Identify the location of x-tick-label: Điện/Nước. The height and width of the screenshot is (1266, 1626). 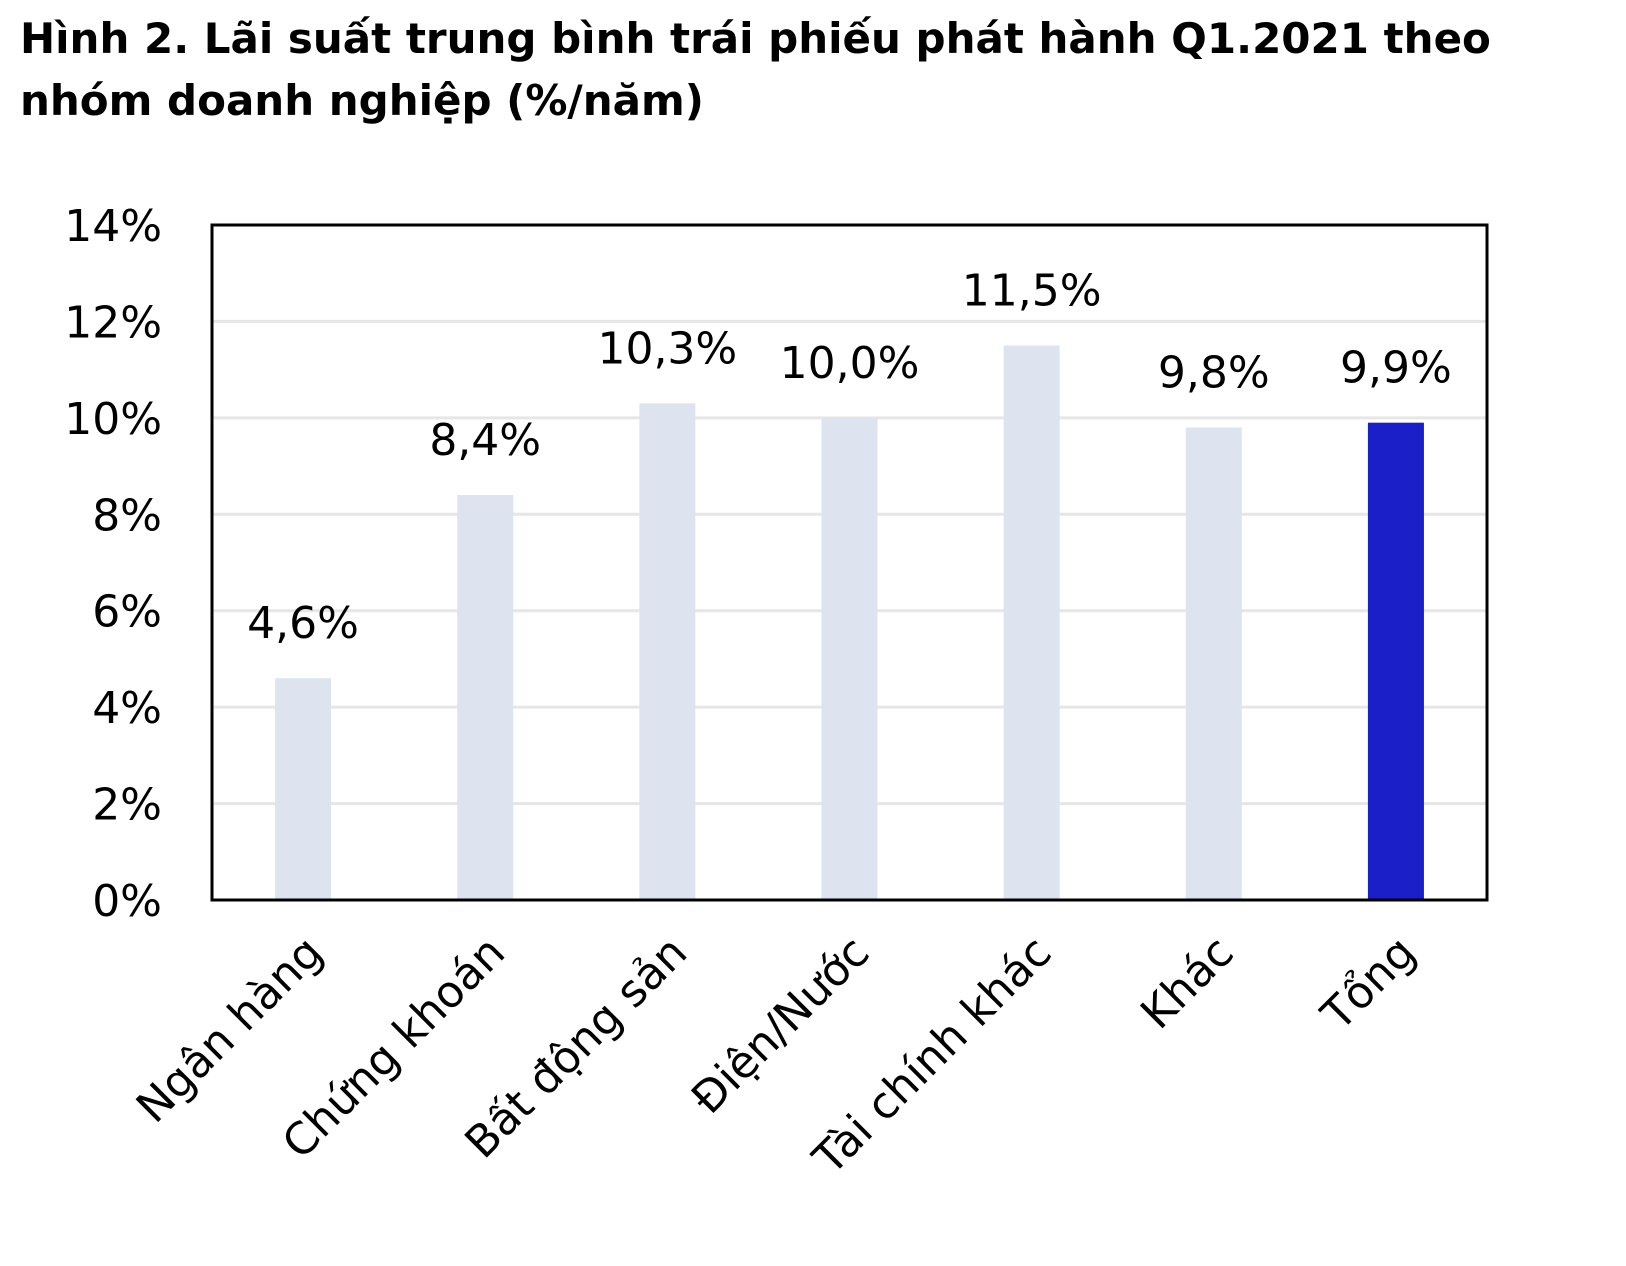
(780, 1025).